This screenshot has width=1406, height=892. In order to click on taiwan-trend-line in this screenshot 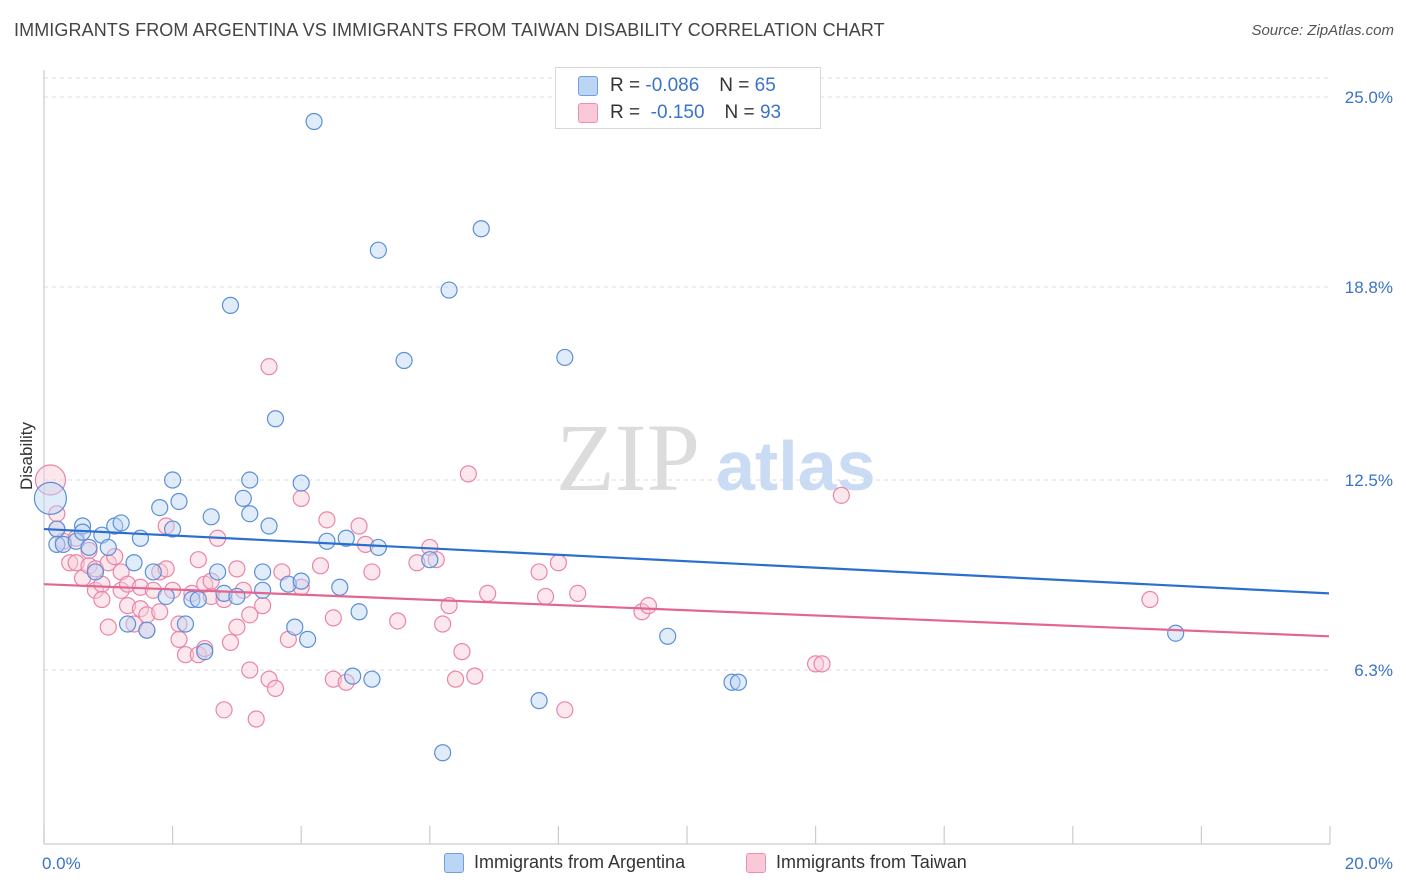, I will do `click(686, 610)`.